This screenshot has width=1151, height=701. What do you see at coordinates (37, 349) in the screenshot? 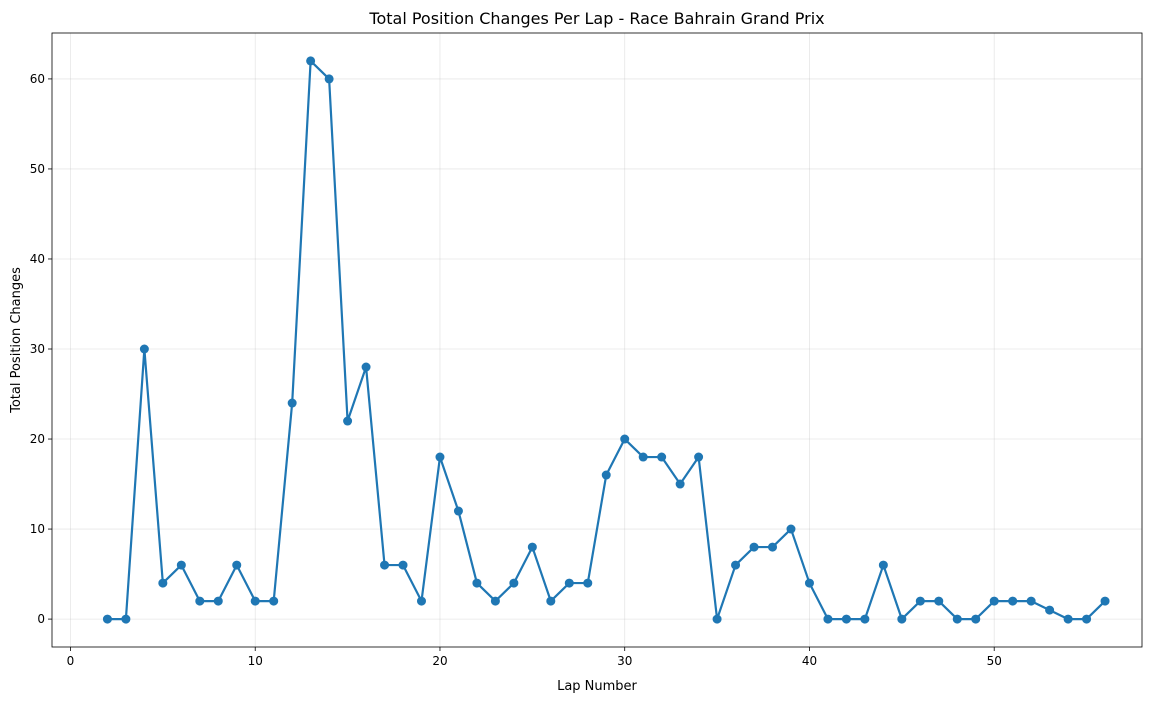
I see `y-tick-label: 30` at bounding box center [37, 349].